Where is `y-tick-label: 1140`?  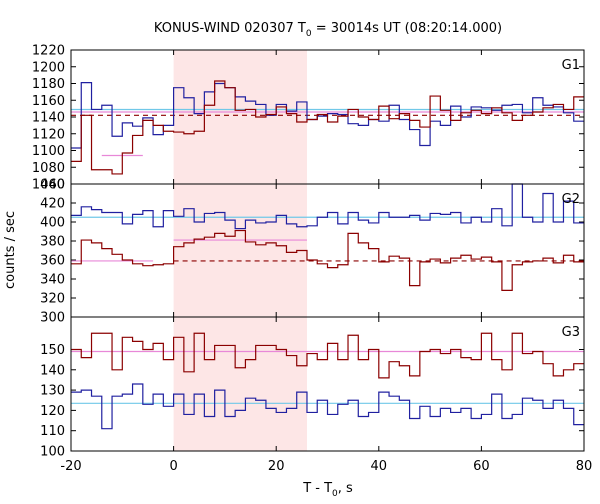
y-tick-label: 1140 is located at coordinates (48, 118).